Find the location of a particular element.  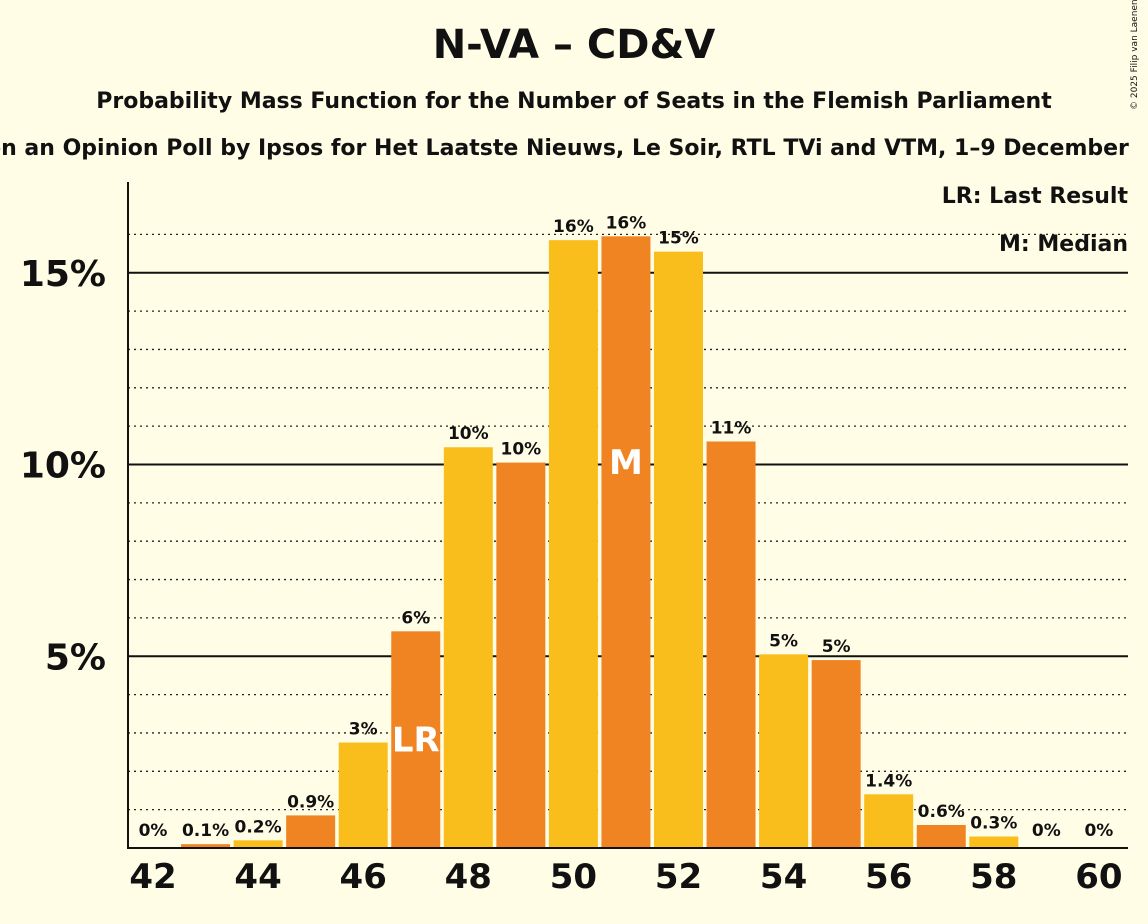

x-tick-label: 48 is located at coordinates (468, 877).